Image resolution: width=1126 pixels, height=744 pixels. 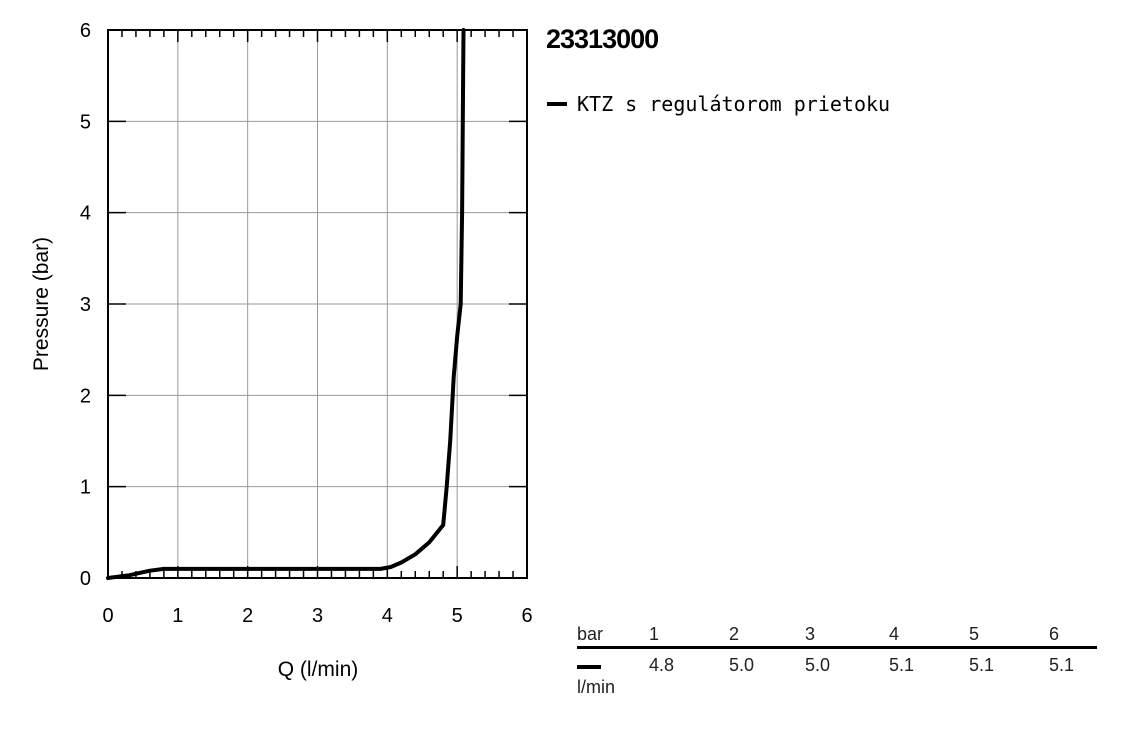 I want to click on x-tick-label: 1, so click(x=177, y=616).